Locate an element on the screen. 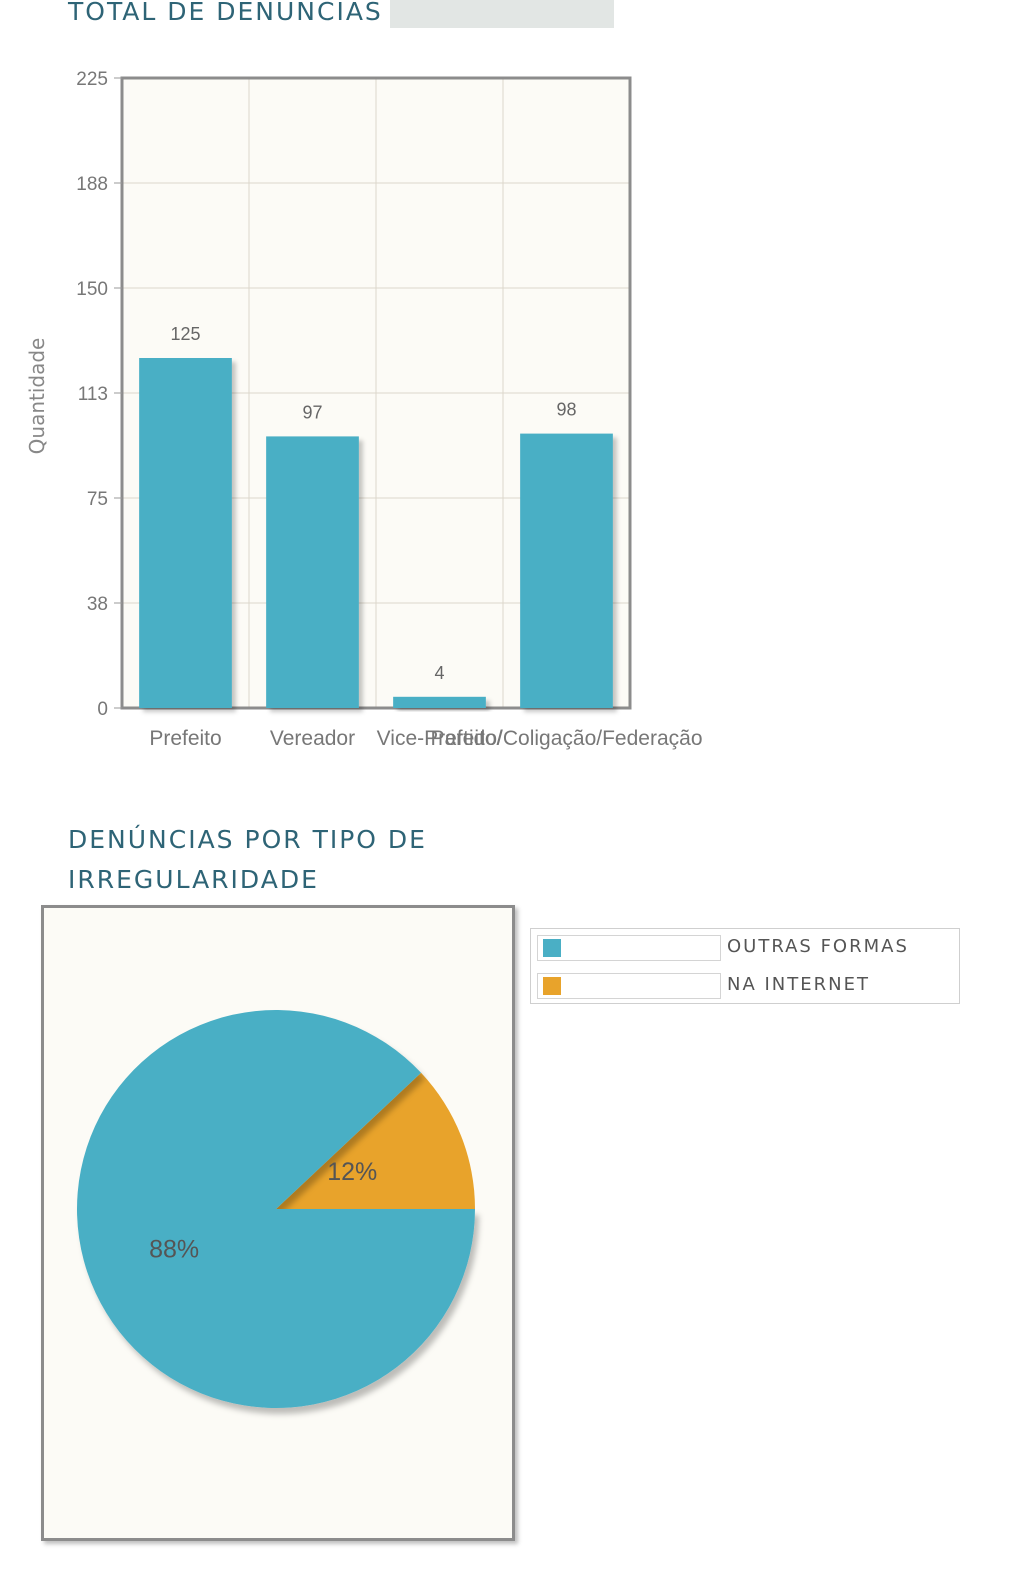  y-tick-label: 225 is located at coordinates (92, 79).